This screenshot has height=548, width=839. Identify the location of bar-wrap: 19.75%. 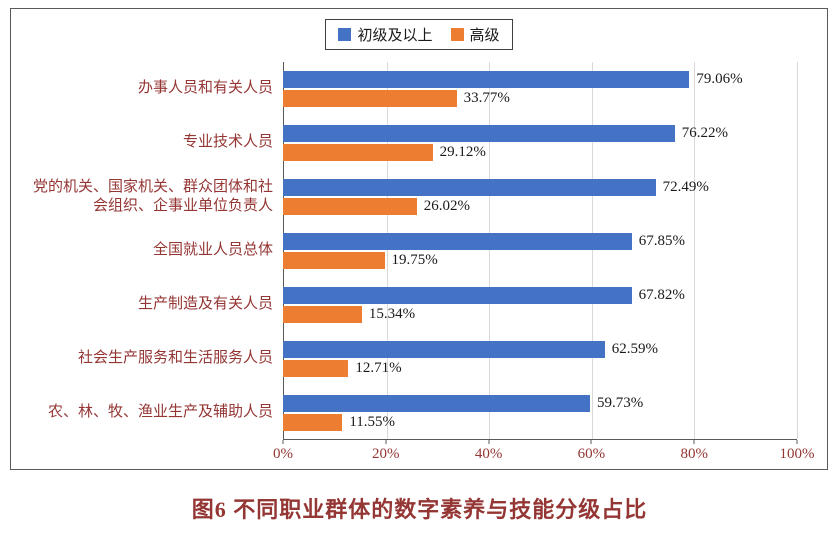
(540, 260).